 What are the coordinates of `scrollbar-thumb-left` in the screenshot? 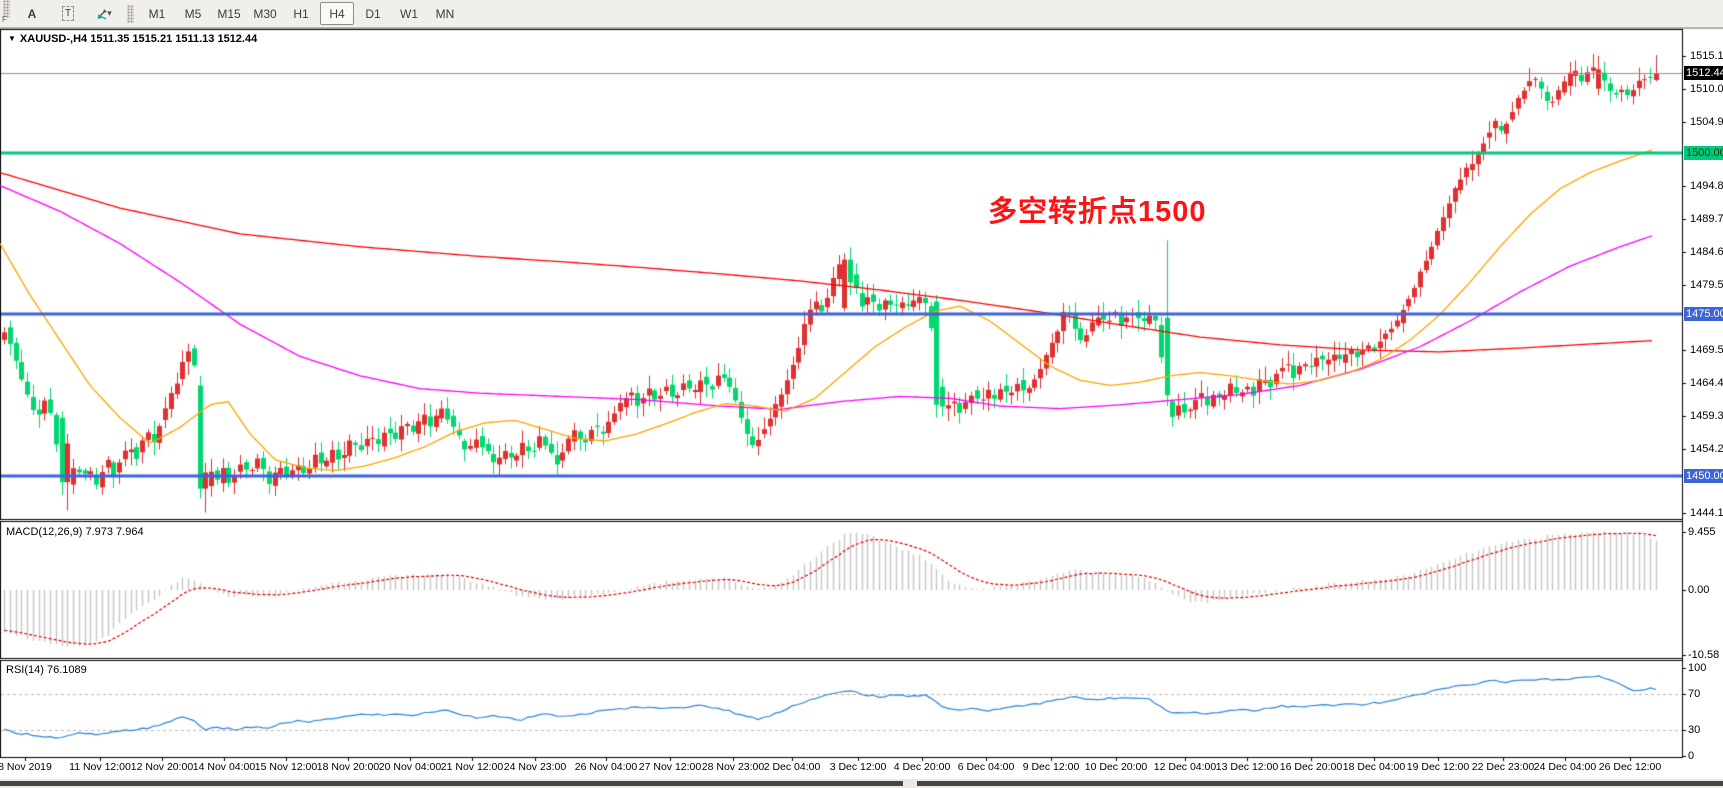 It's located at (451, 783).